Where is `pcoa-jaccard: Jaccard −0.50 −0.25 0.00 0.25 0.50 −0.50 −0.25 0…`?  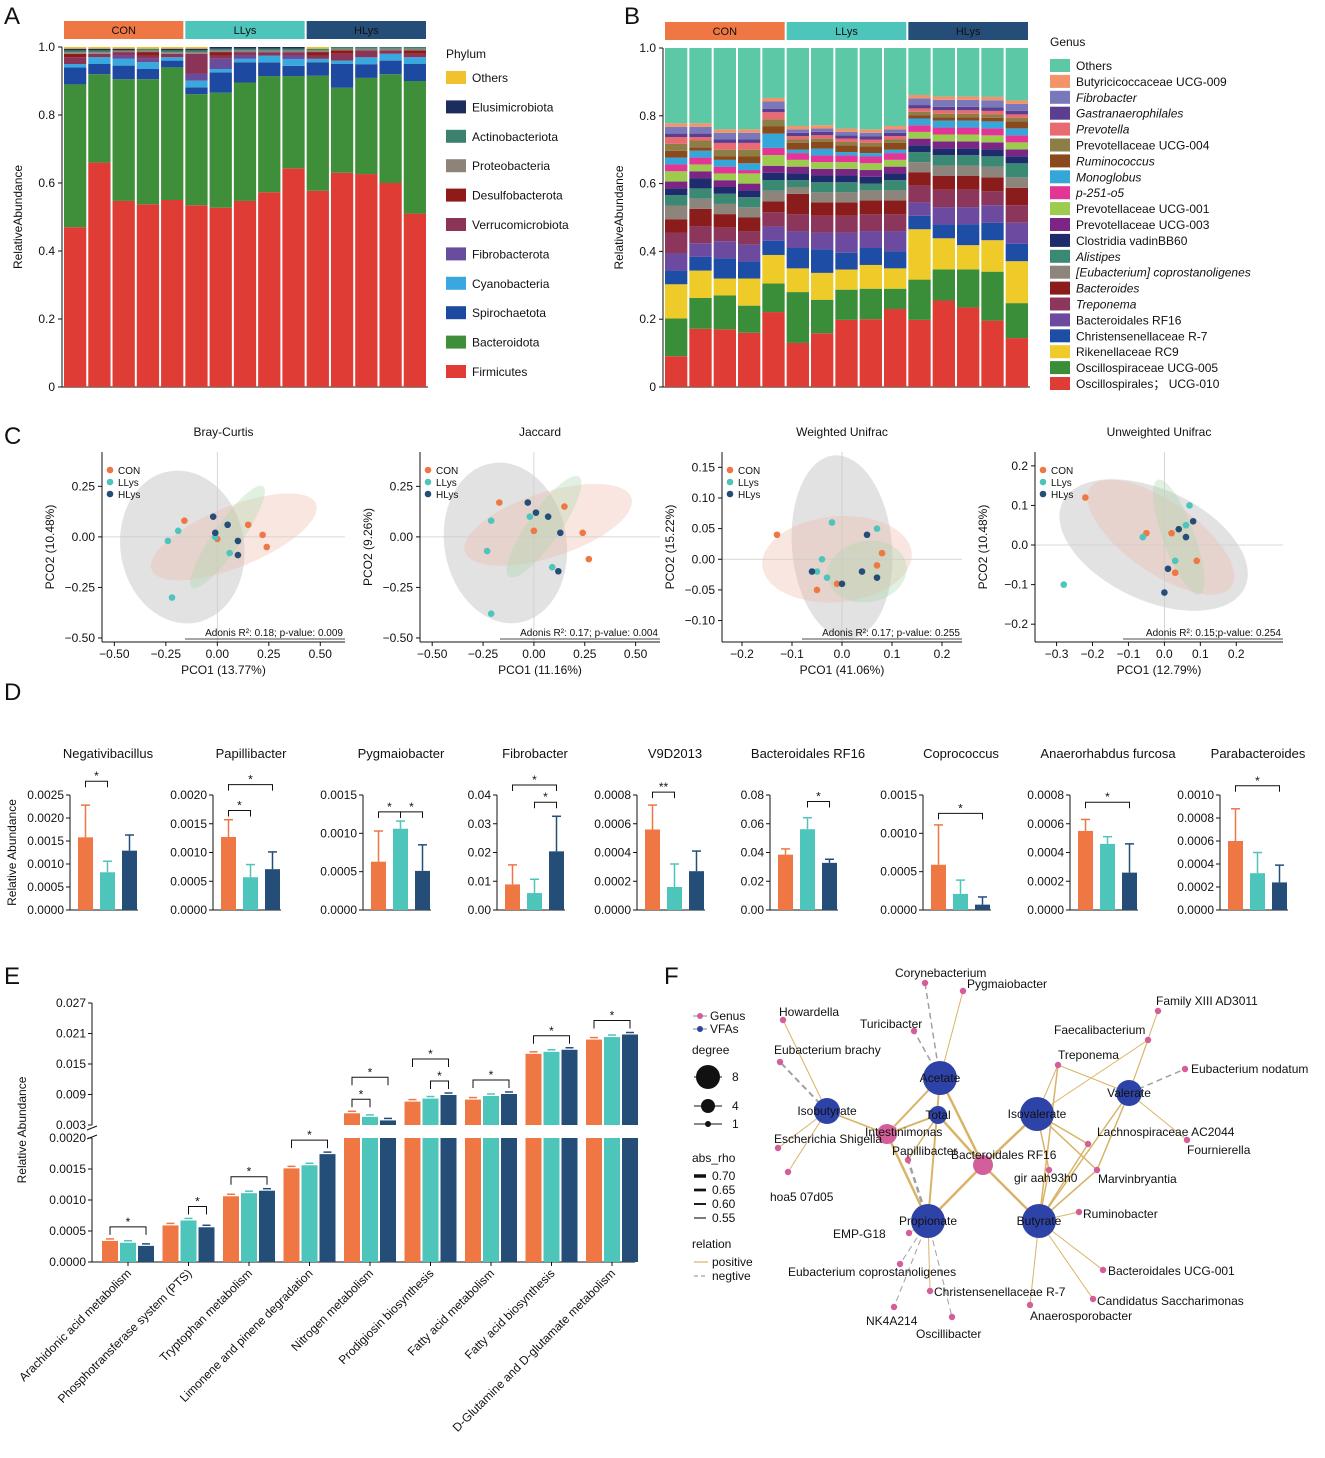 pcoa-jaccard: Jaccard −0.50 −0.25 0.00 0.25 0.50 −0.50 −0.25 0… is located at coordinates (510, 551).